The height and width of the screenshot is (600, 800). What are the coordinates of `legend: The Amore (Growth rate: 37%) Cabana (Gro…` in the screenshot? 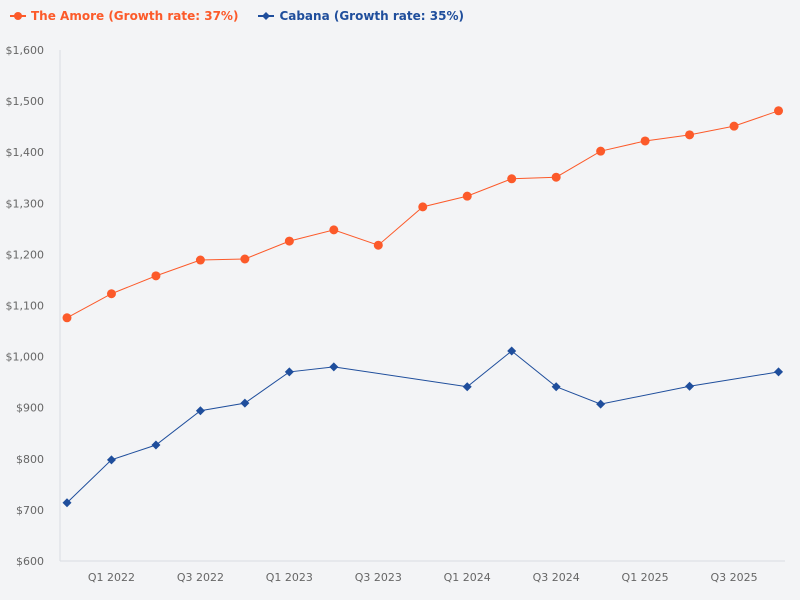 It's located at (237, 16).